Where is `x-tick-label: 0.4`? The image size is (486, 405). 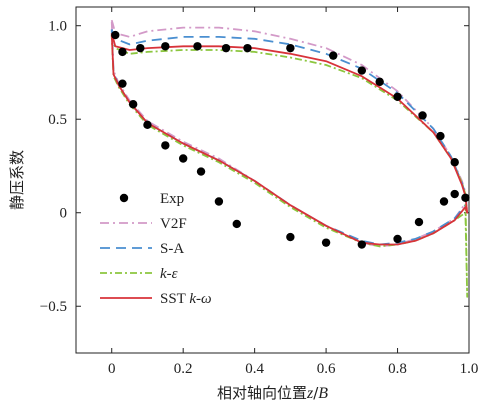
x-tick-label: 0.4 is located at coordinates (254, 369).